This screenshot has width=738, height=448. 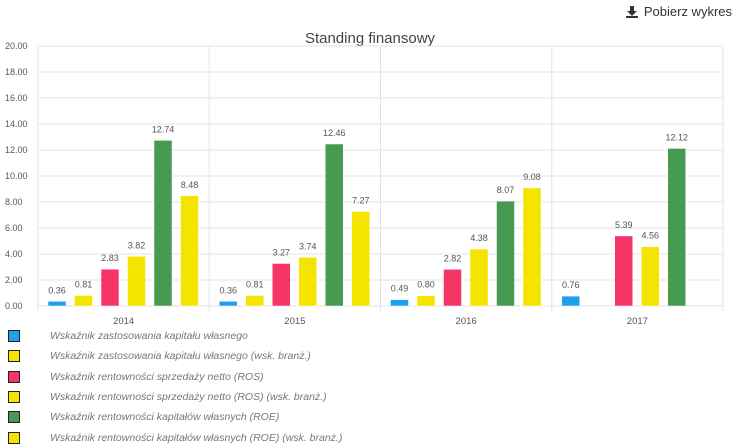 I want to click on download-chart-button: Pobierz wykres, so click(x=678, y=11).